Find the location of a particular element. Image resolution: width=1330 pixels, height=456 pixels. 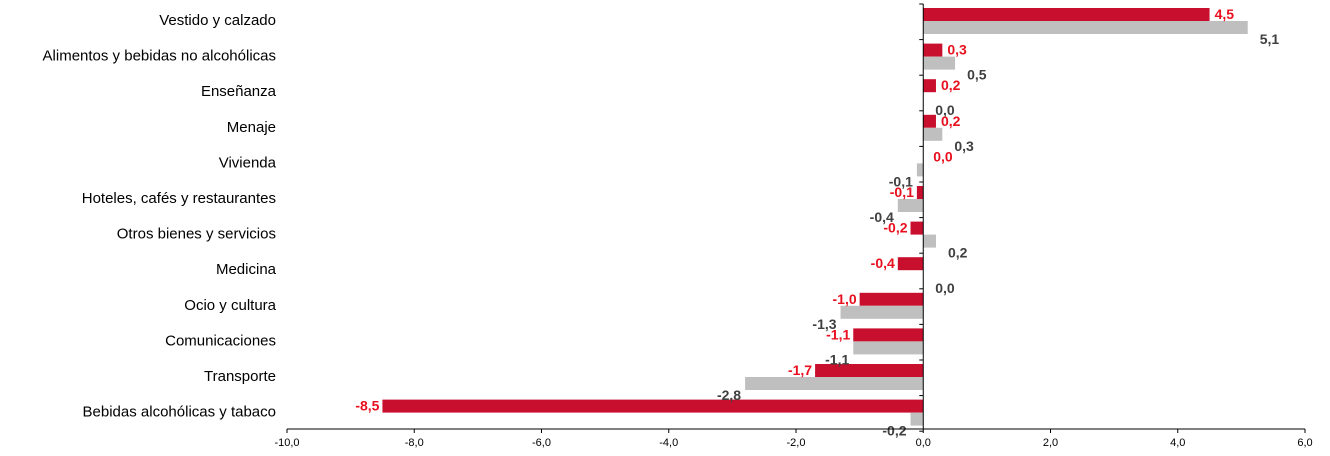

value-label-series2-11: -0,2 is located at coordinates (894, 431).